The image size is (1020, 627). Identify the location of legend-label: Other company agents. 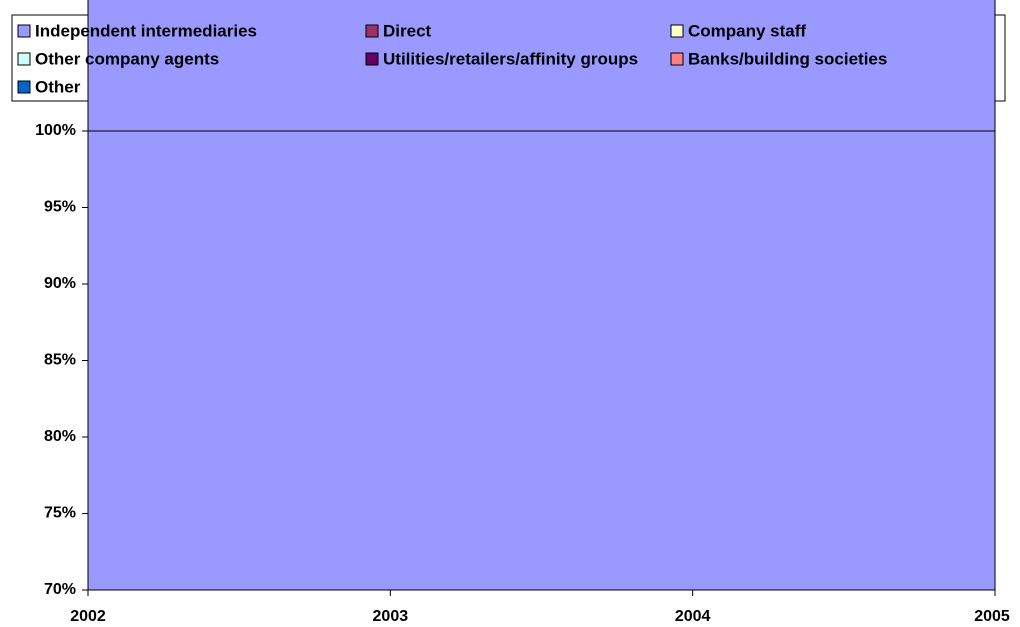
(127, 58).